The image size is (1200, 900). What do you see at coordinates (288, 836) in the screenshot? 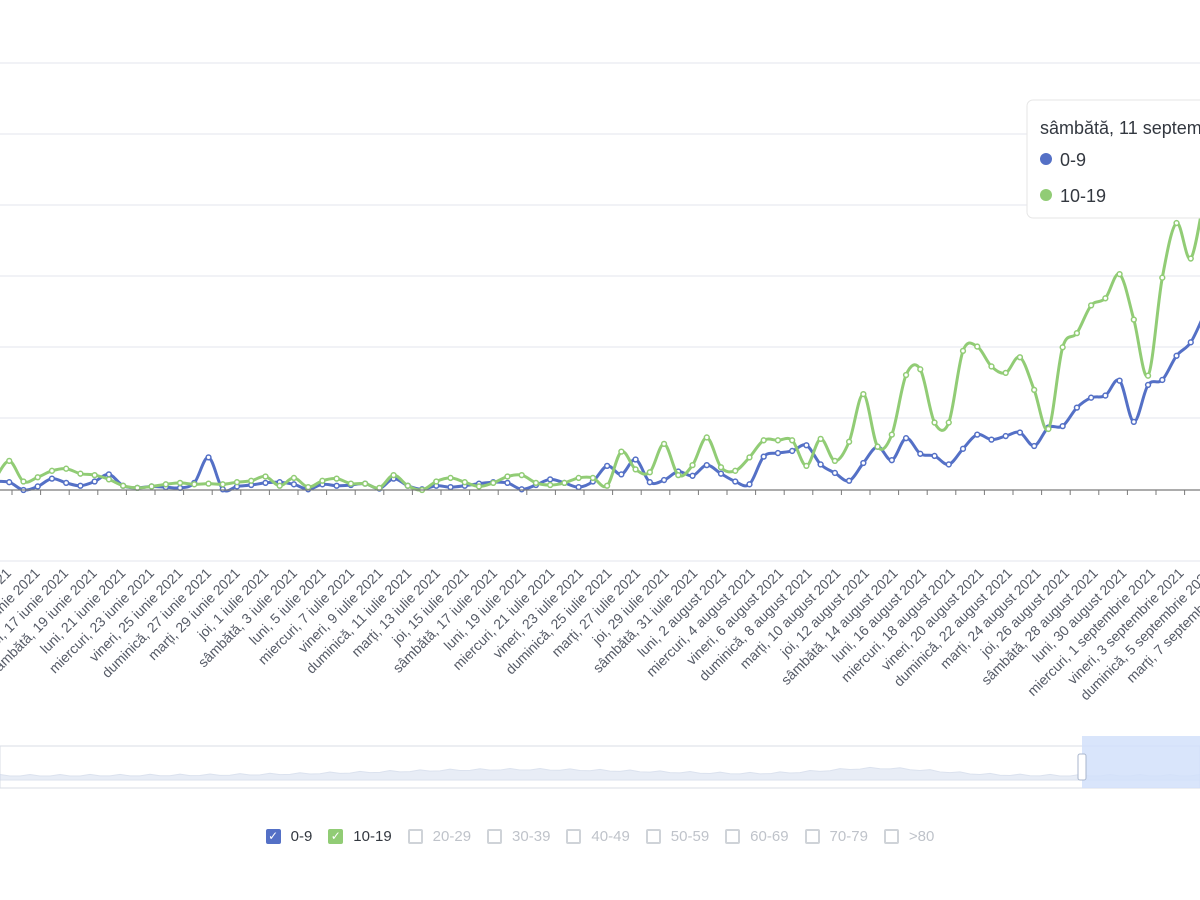
I see `legend-item-0-9: ✓ 0-9` at bounding box center [288, 836].